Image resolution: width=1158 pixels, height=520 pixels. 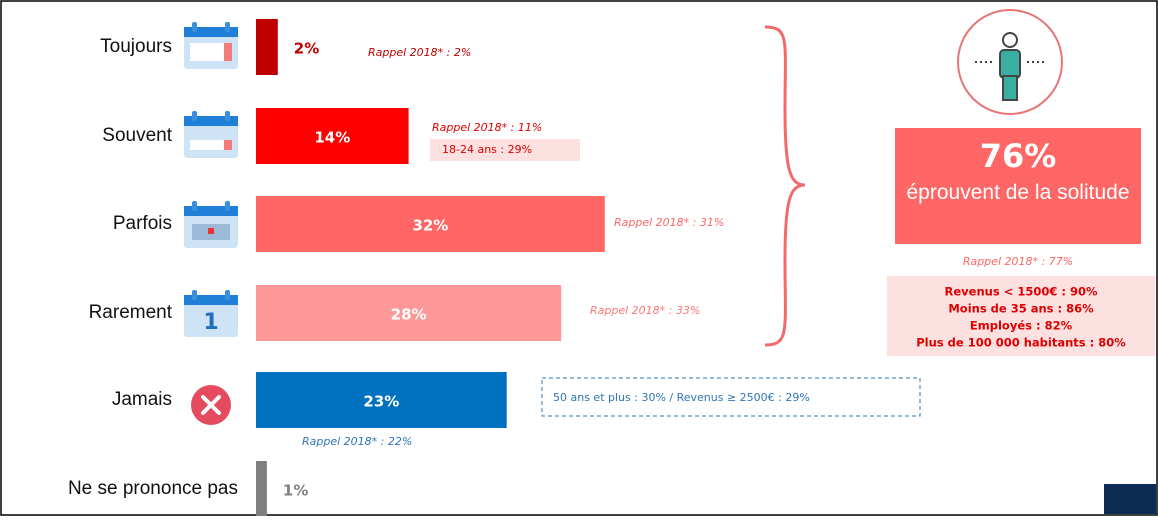 I want to click on detail: Employés : 82%, so click(x=1021, y=326).